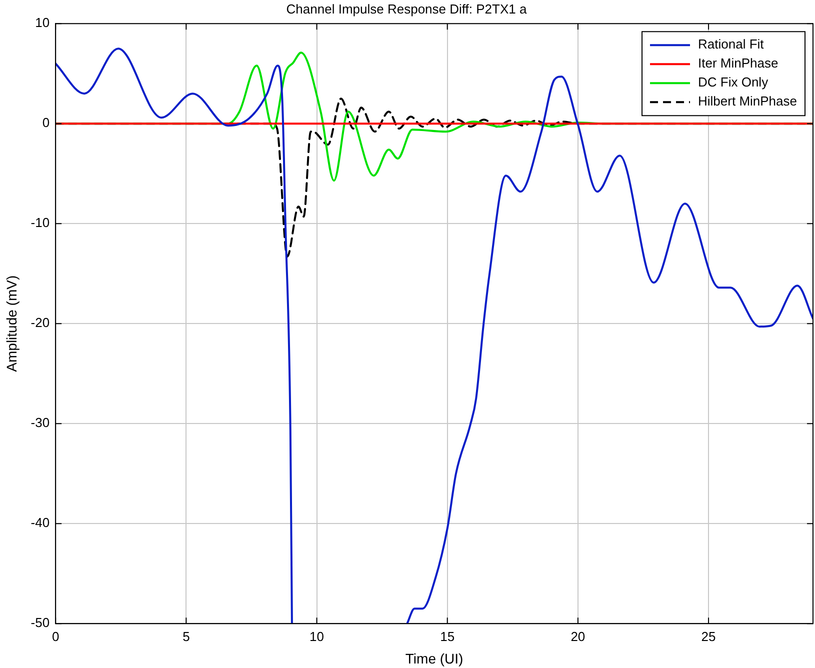  What do you see at coordinates (40, 622) in the screenshot?
I see `y-tick-label: -50` at bounding box center [40, 622].